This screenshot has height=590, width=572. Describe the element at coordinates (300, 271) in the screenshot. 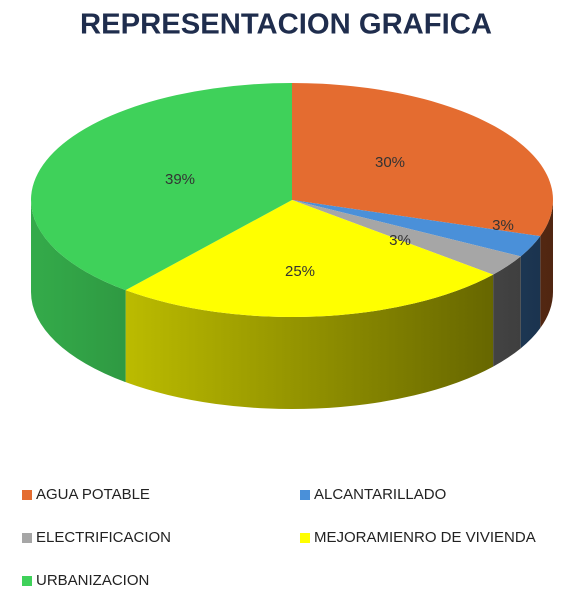

I see `data-label: 25%` at that location.